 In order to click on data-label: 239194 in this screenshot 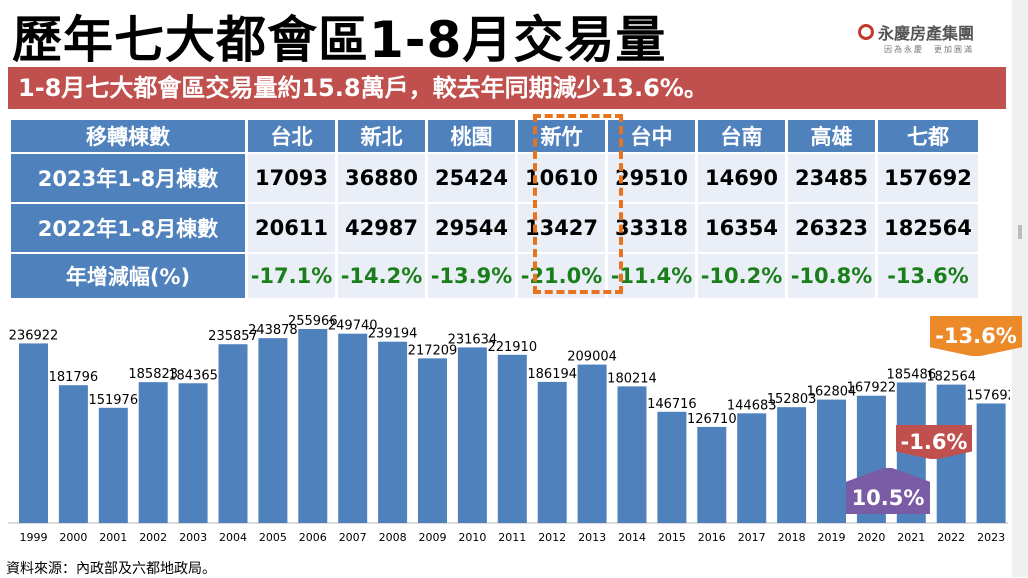, I will do `click(393, 334)`.